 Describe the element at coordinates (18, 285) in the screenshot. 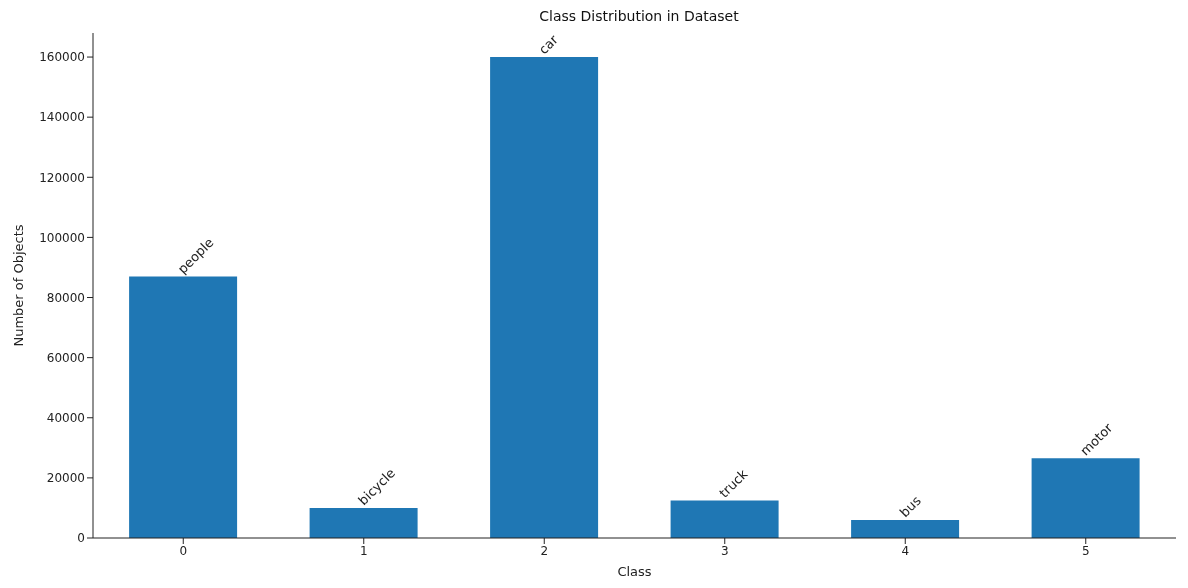

I see `y-axis-title: Number of Objects` at that location.